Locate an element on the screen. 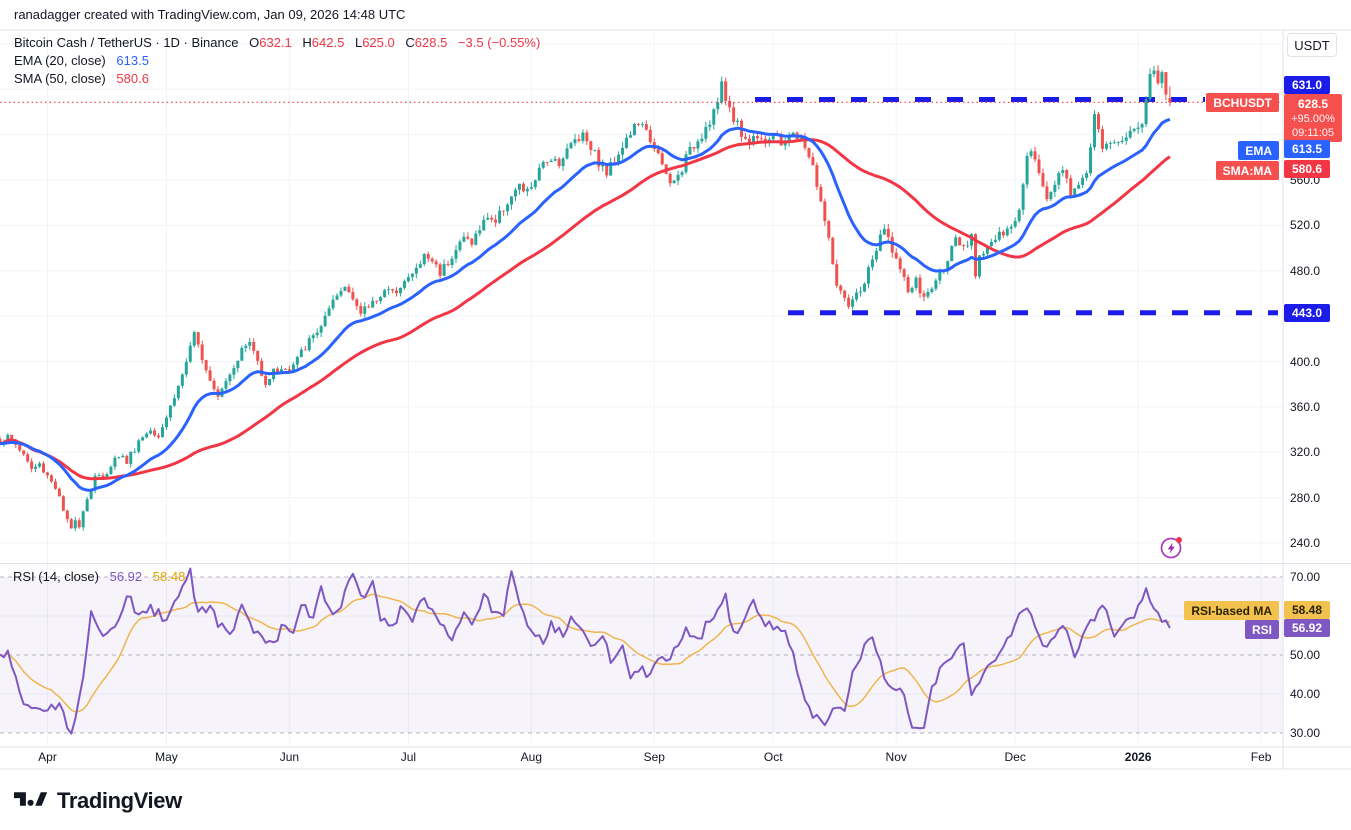  time-tick-label: Apr is located at coordinates (47, 757).